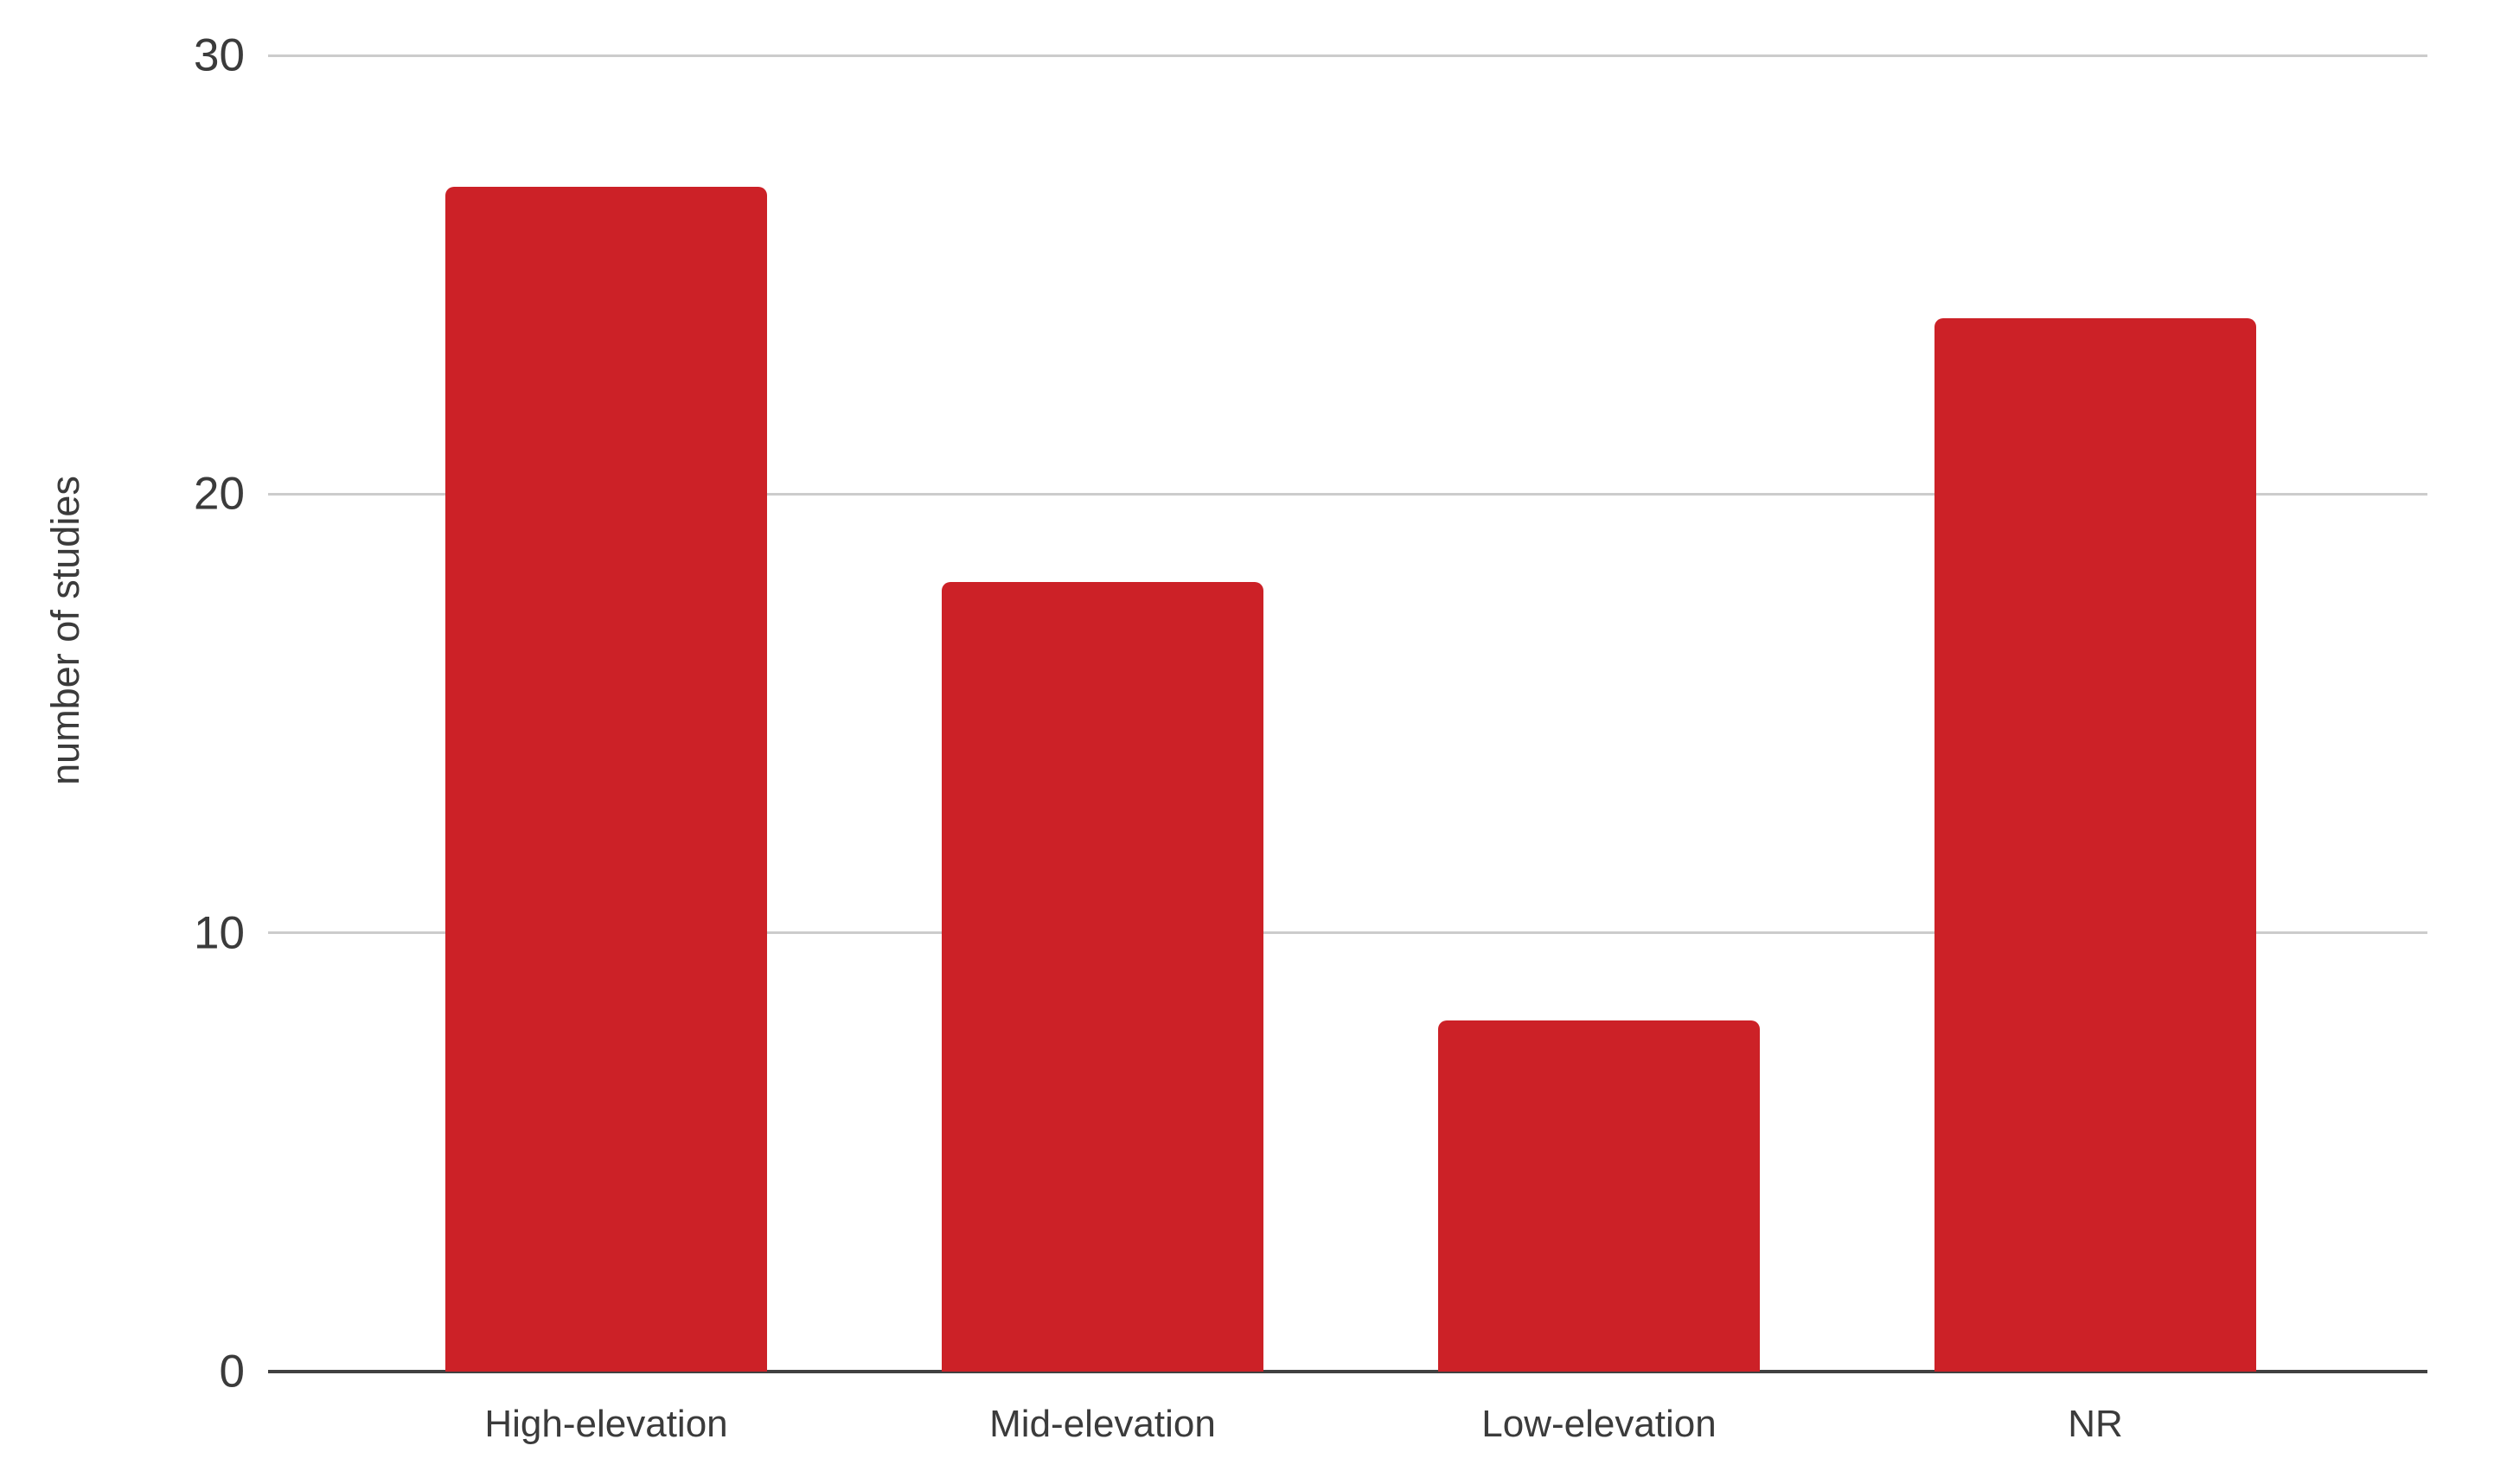 This screenshot has height=1484, width=2494. Describe the element at coordinates (1102, 1424) in the screenshot. I see `x-category-label-mid-elevation: Mid-elevation` at that location.